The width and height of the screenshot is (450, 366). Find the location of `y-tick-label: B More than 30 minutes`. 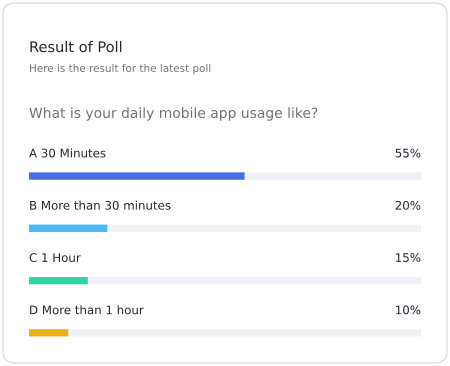

y-tick-label: B More than 30 minutes is located at coordinates (100, 205).